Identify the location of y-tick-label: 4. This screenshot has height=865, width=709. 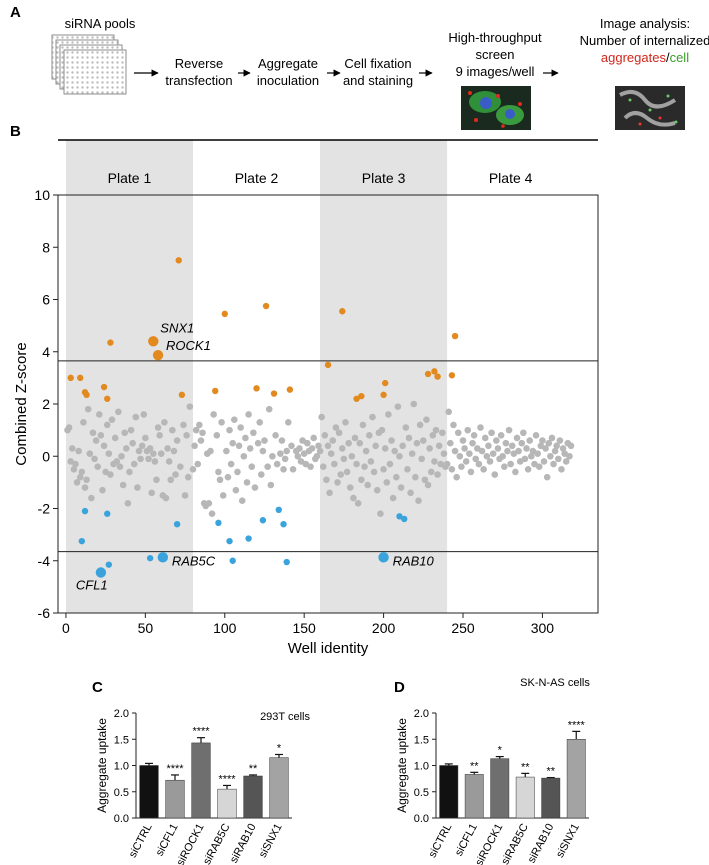
(46, 352).